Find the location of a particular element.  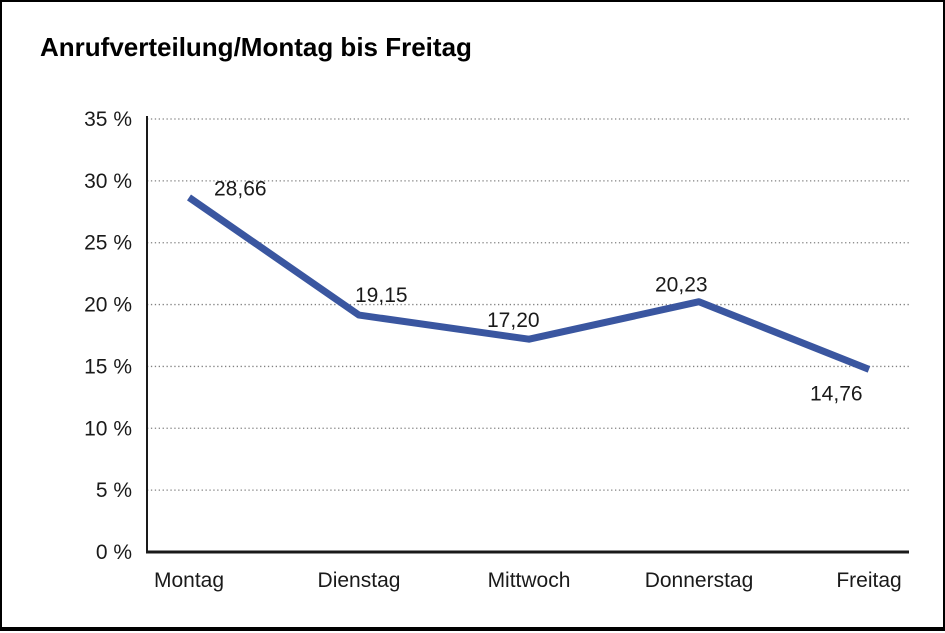

y-axis-tick-label: 30 % is located at coordinates (108, 181).